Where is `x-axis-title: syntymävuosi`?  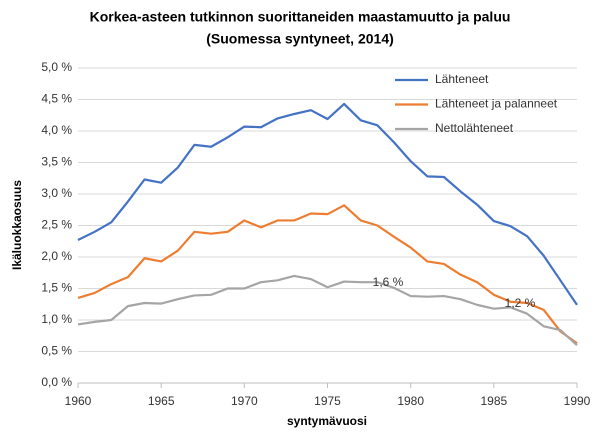 x-axis-title: syntymävuosi is located at coordinates (327, 421).